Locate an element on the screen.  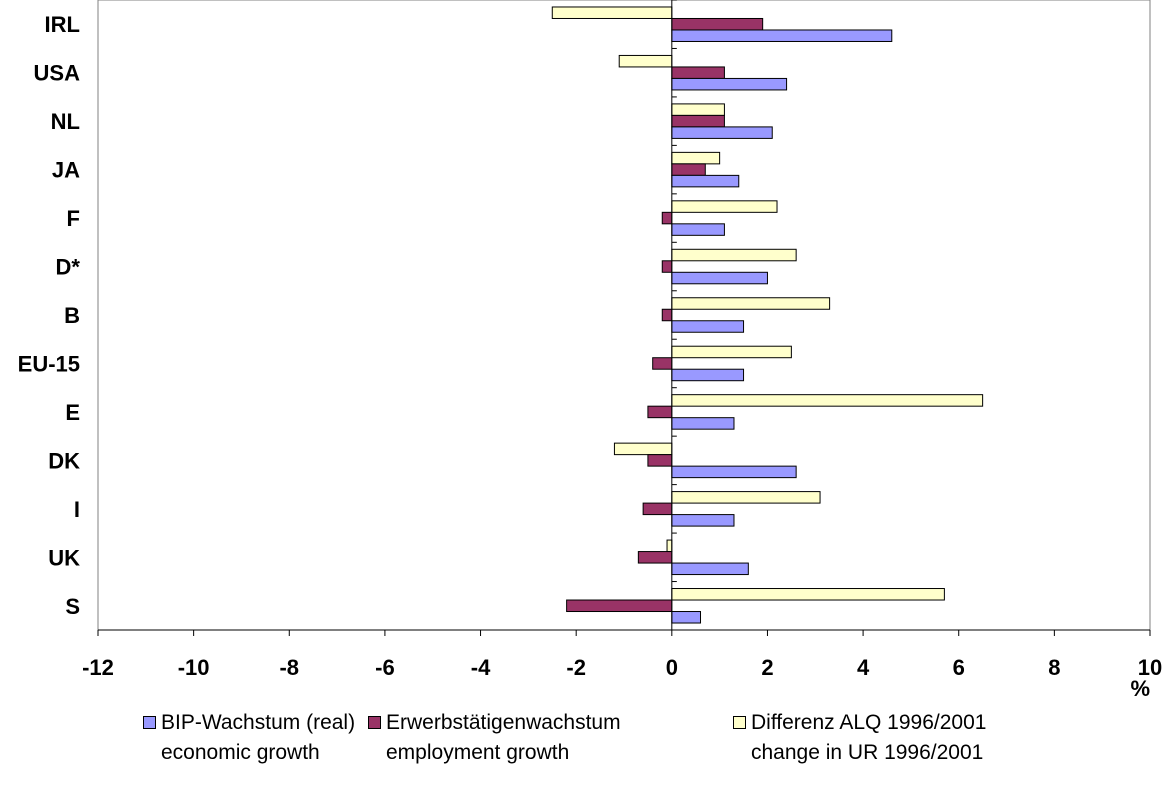
legend-sublabel-gdp: economic growth is located at coordinates (240, 752).